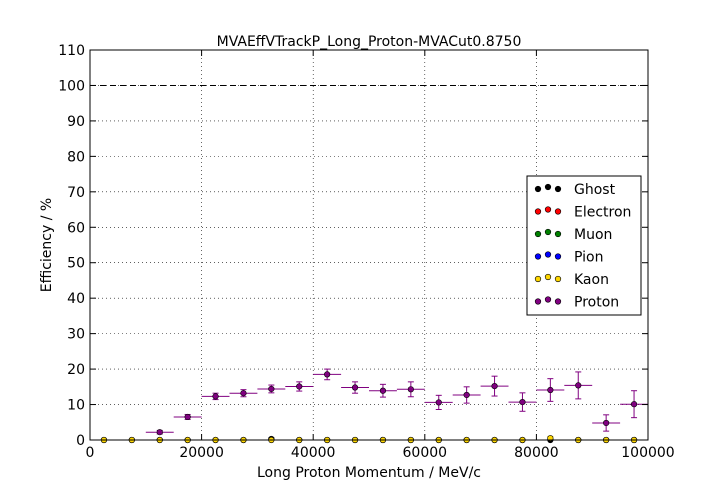 The image size is (720, 504). What do you see at coordinates (593, 235) in the screenshot?
I see `legend-label-muon: Muon` at bounding box center [593, 235].